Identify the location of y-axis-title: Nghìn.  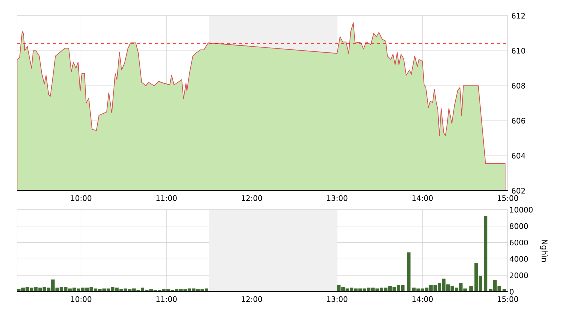
(544, 251).